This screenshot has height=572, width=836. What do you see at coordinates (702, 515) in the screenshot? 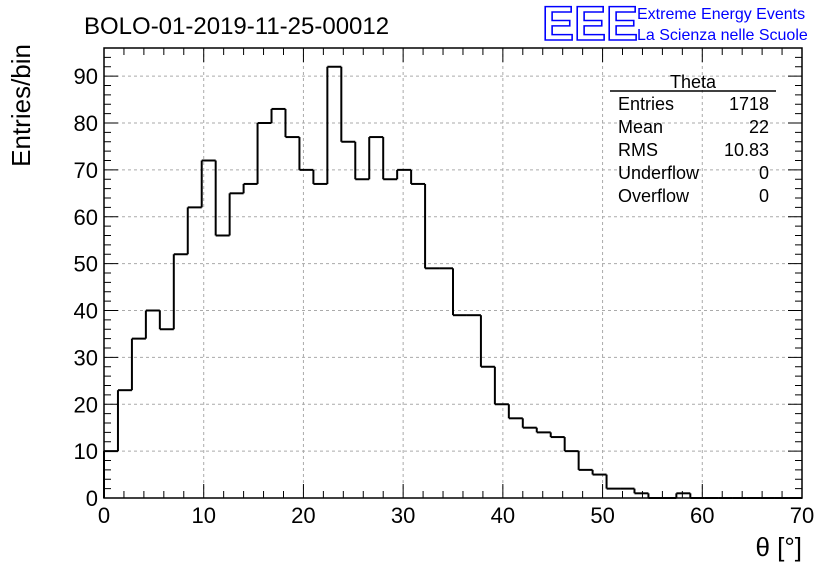
I see `x-tick-label: 60` at bounding box center [702, 515].